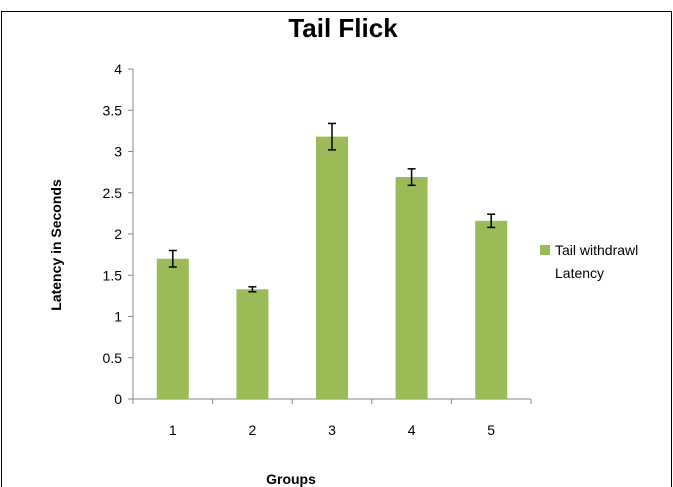 Image resolution: width=673 pixels, height=487 pixels. Describe the element at coordinates (113, 193) in the screenshot. I see `y-tick-label: 2.5` at that location.